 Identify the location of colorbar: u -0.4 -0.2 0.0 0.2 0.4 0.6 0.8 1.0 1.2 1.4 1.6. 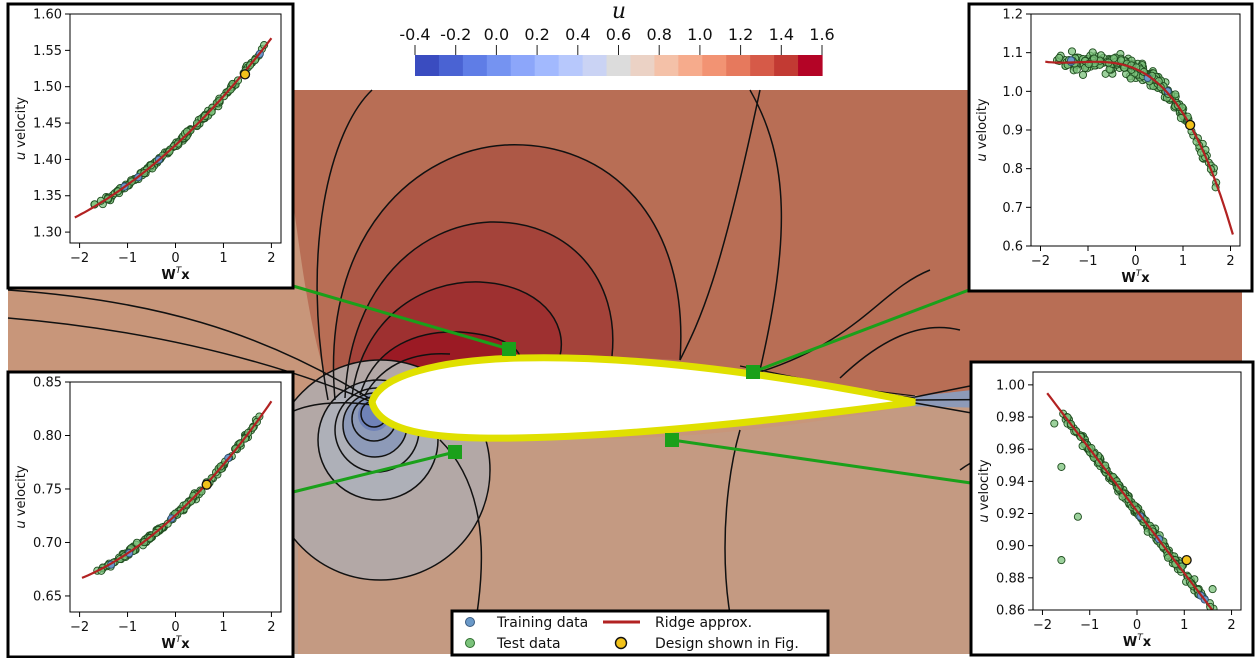
(617, 38).